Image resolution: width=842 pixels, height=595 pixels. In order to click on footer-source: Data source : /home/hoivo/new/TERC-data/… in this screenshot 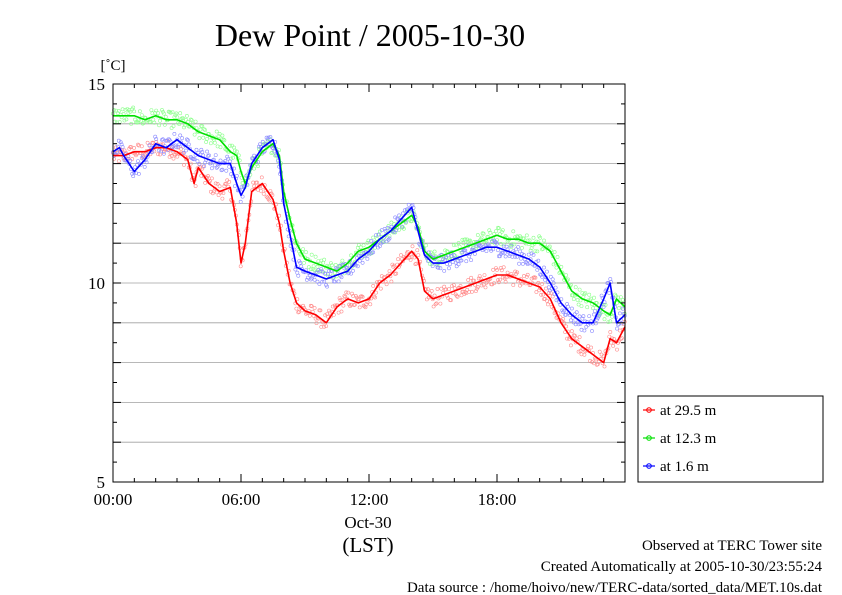, I will do `click(615, 587)`.